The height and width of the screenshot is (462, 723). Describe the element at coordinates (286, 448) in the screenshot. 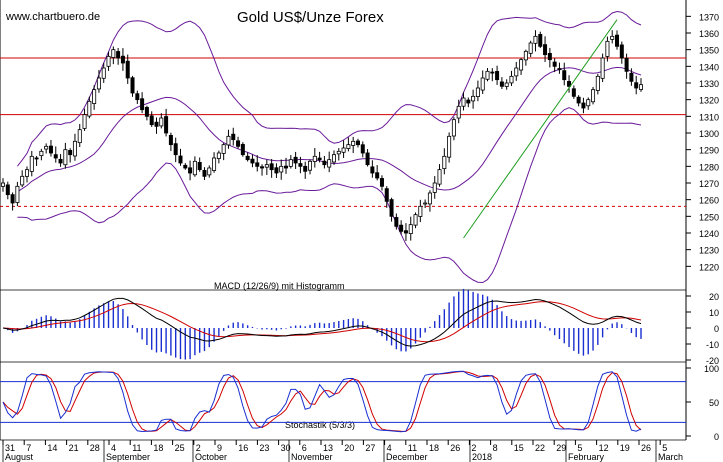

I see `xtick-label: 30` at that location.